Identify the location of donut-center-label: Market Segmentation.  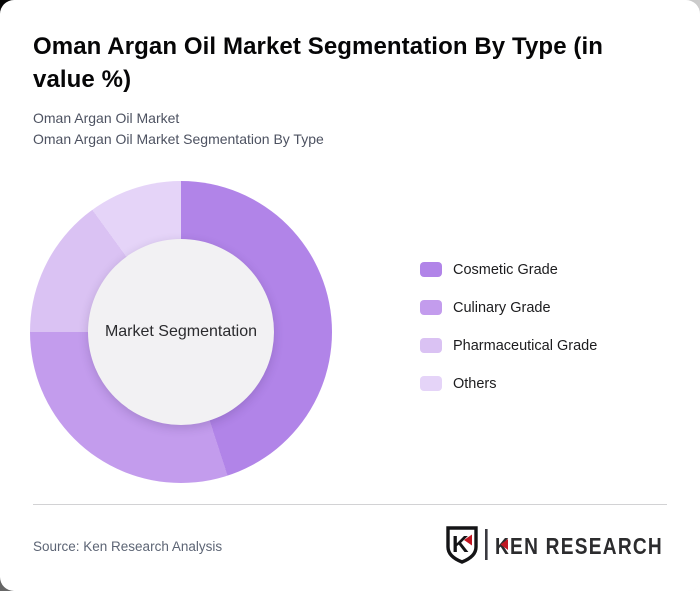
(181, 331).